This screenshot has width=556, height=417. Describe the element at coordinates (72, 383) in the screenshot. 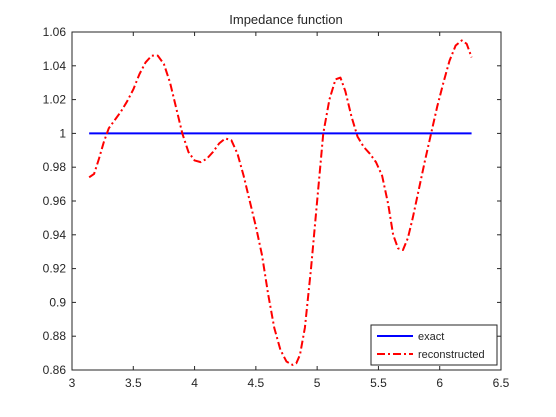

I see `x-tick-label: 3` at that location.